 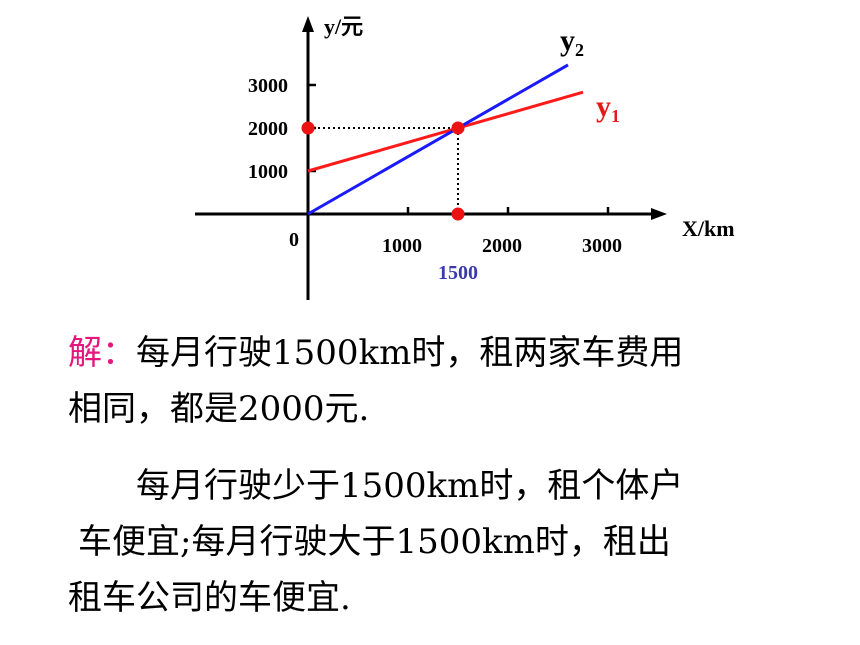 I want to click on series-label-y1: y1, so click(x=608, y=108).